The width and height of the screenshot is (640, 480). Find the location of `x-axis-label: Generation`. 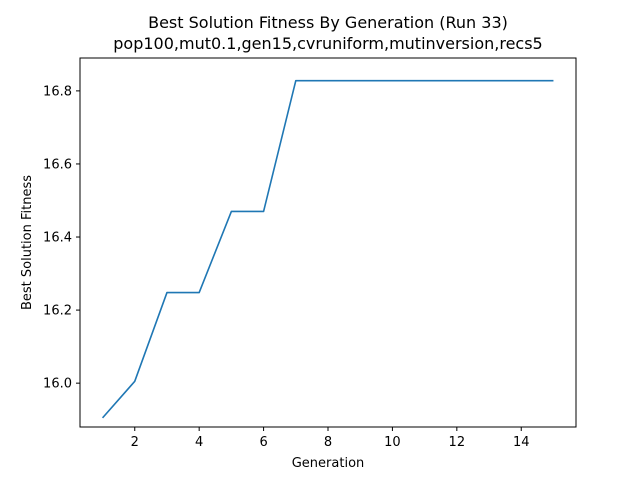

x-axis-label: Generation is located at coordinates (328, 463).